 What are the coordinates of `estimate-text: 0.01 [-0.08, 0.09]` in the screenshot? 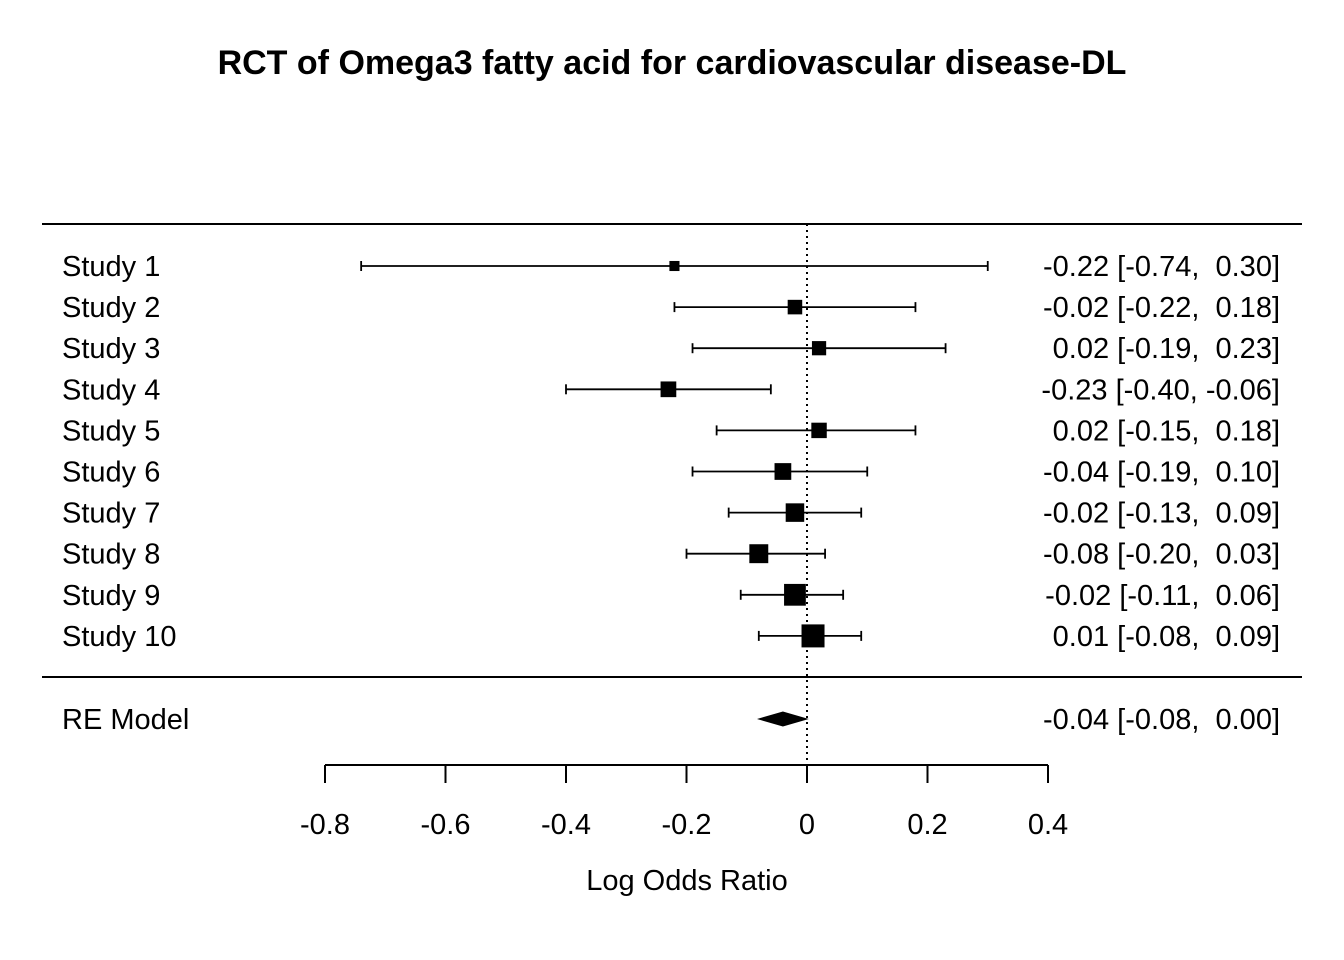 It's located at (1166, 637).